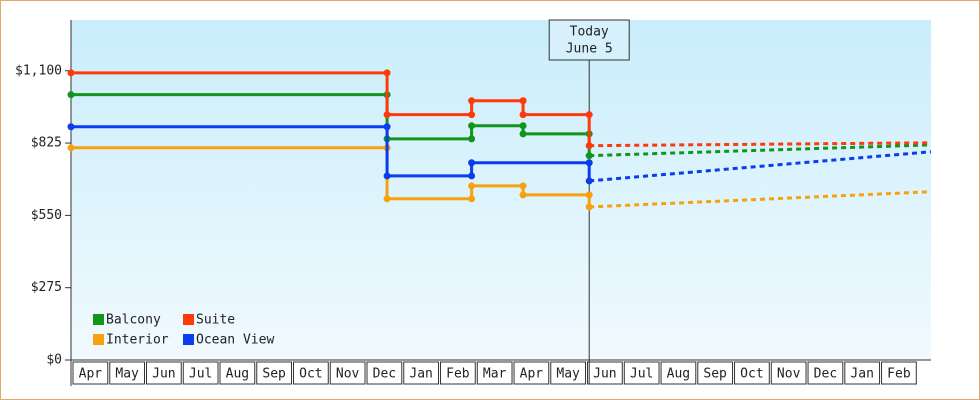 This screenshot has height=400, width=980. What do you see at coordinates (137, 340) in the screenshot?
I see `legend-label: Interior` at bounding box center [137, 340].